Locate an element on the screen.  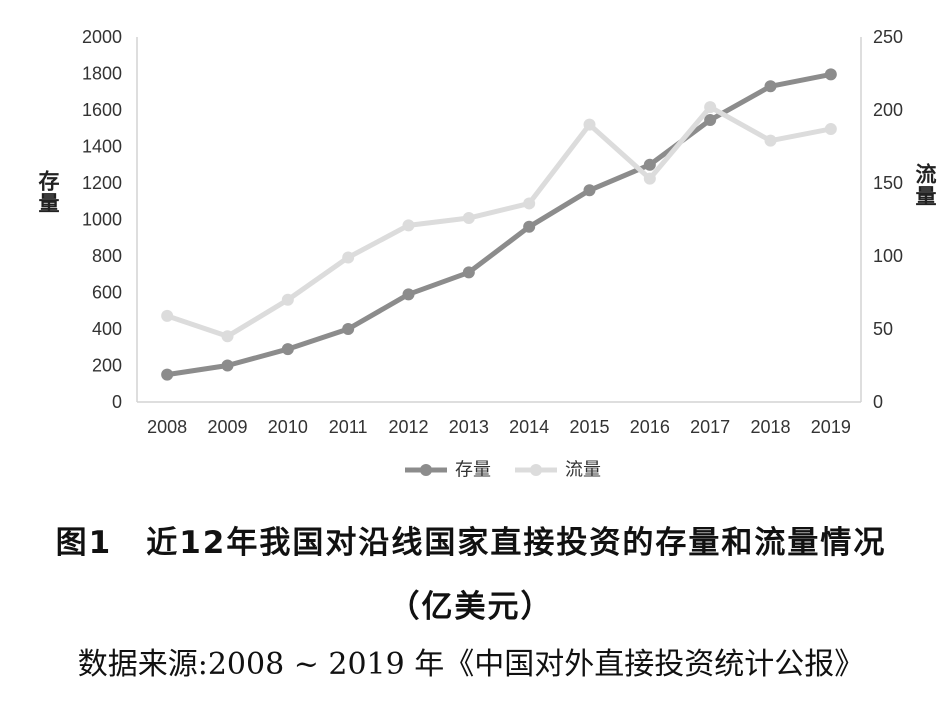
legend-item-flow: 流量 is located at coordinates (558, 470).